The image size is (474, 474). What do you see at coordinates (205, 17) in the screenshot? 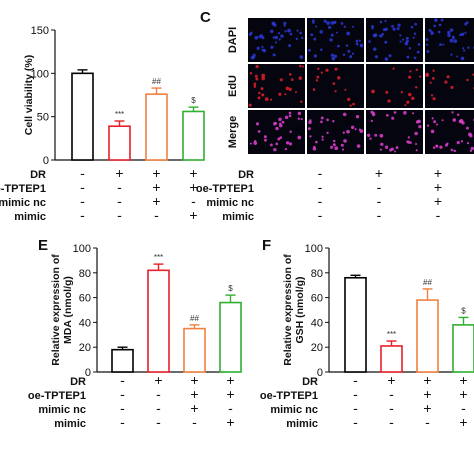
I see `panel-label-c: C` at bounding box center [205, 17].